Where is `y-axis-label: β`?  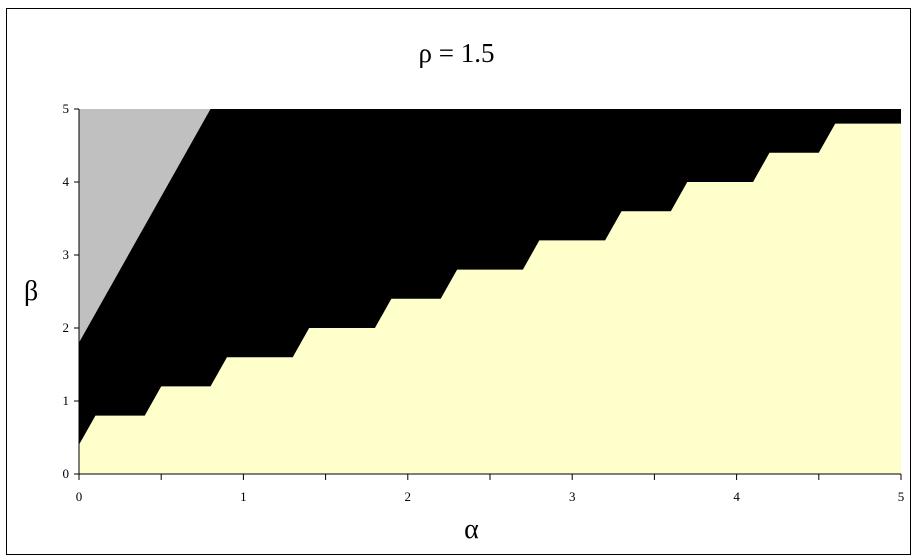
y-axis-label: β is located at coordinates (31, 291).